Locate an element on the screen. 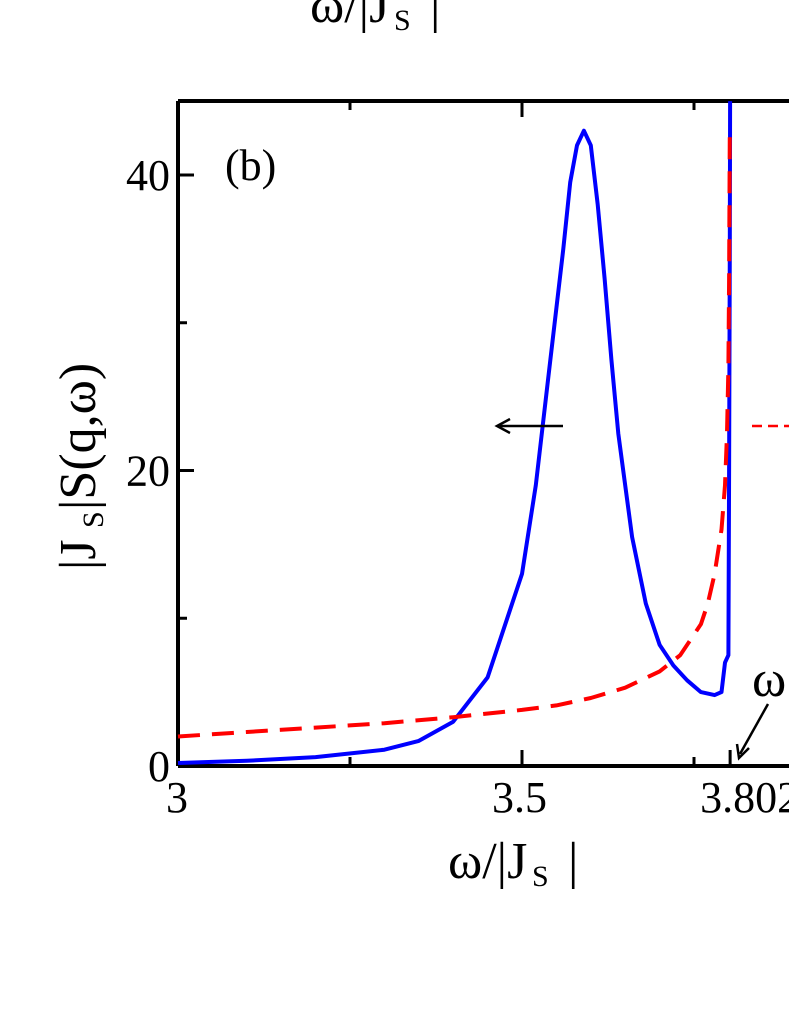 The height and width of the screenshot is (1021, 789). omega-arrow-shaft is located at coordinates (754, 729).